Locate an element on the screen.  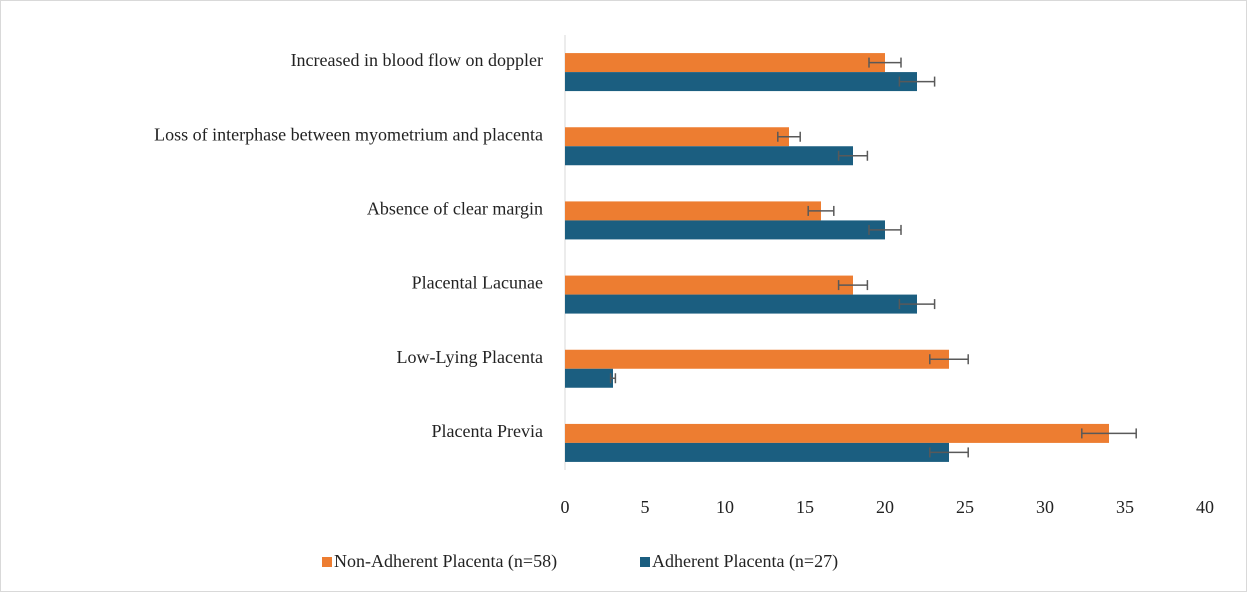
x-tick-label: 10 is located at coordinates (725, 507).